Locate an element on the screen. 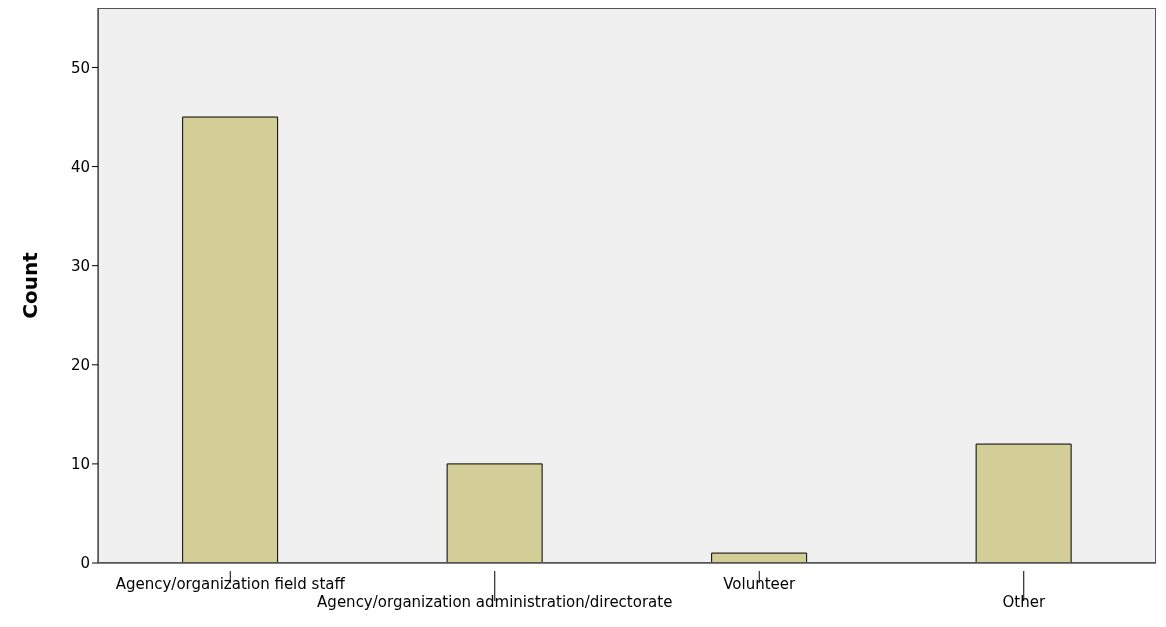 This screenshot has height=627, width=1166. y-tick-label: 0 is located at coordinates (85, 563).